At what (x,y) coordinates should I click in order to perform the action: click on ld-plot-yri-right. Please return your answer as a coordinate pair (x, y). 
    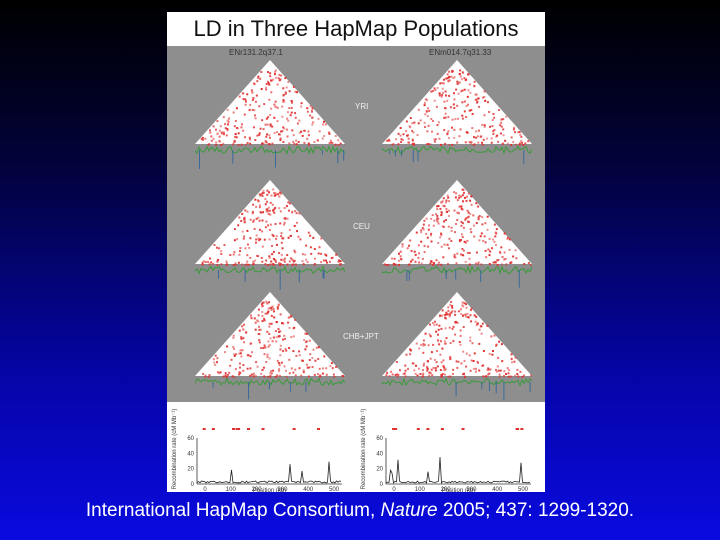
    Looking at the image, I should click on (457, 112).